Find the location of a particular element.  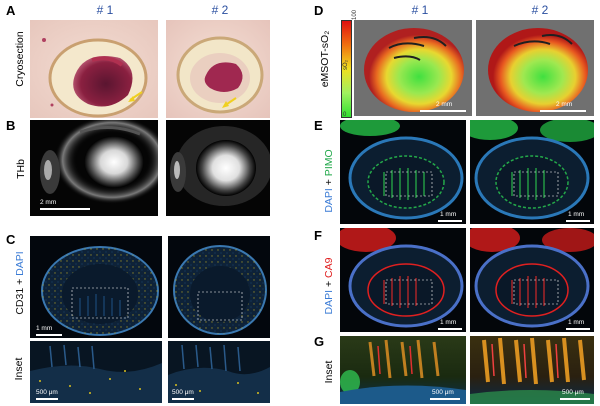

label-cd31-sep: + is located at coordinates (20, 281).